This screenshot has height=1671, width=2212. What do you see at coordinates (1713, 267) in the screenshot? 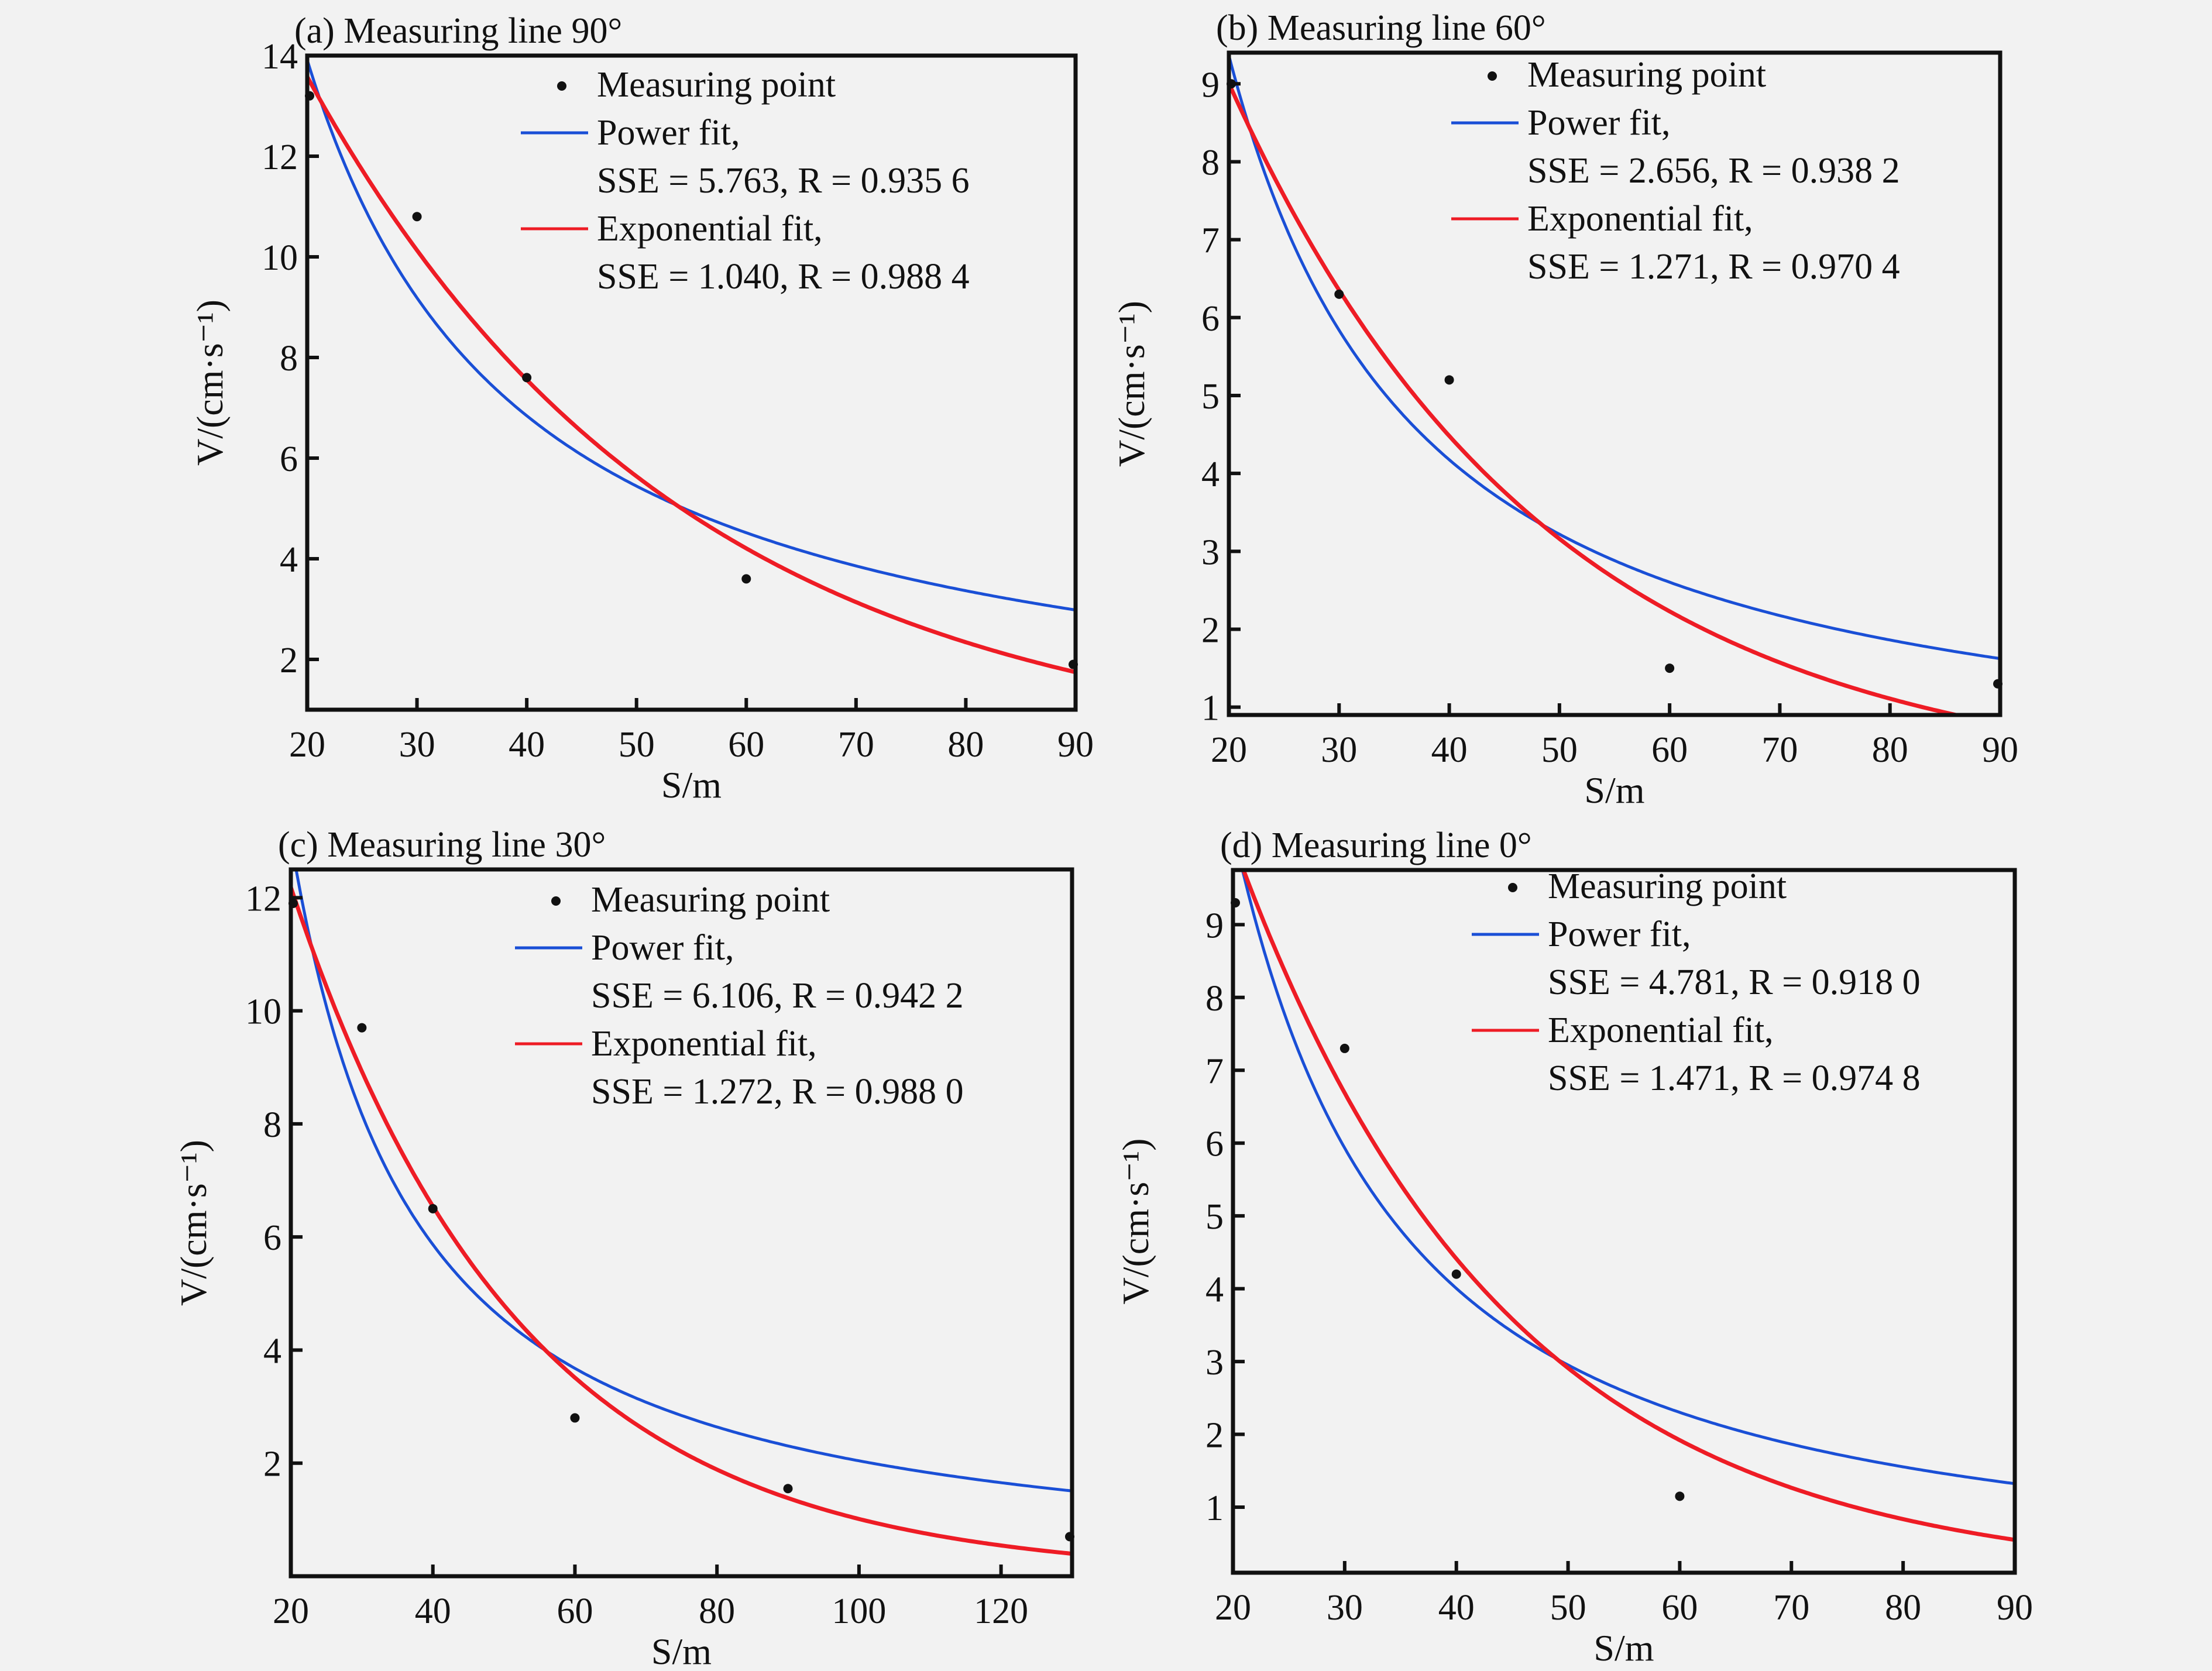
I see `legend-exp-stats: SSE = 1.271, R = 0.970 4` at bounding box center [1713, 267].